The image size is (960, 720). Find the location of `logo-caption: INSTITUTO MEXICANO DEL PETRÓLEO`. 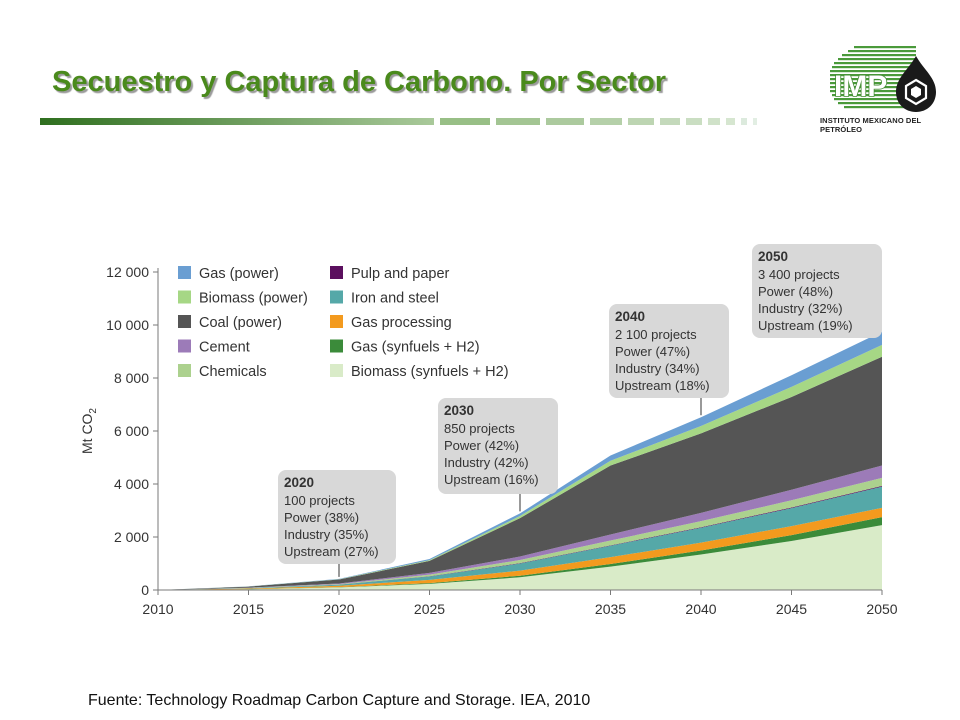

logo-caption: INSTITUTO MEXICANO DEL PETRÓLEO is located at coordinates (871, 125).